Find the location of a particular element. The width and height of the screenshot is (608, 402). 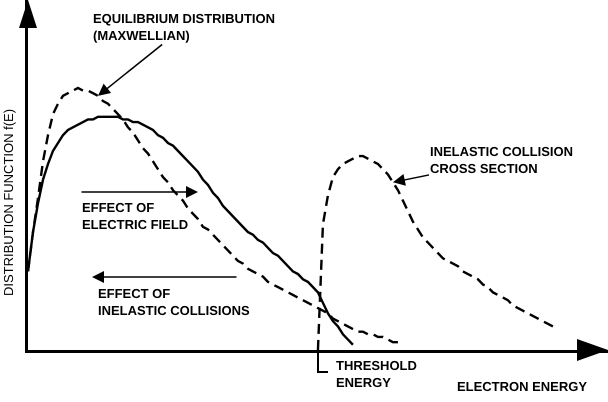

text: EQUILIBRIUM DISTRIBUTION (MAXWELLIAN) is located at coordinates (184, 27).